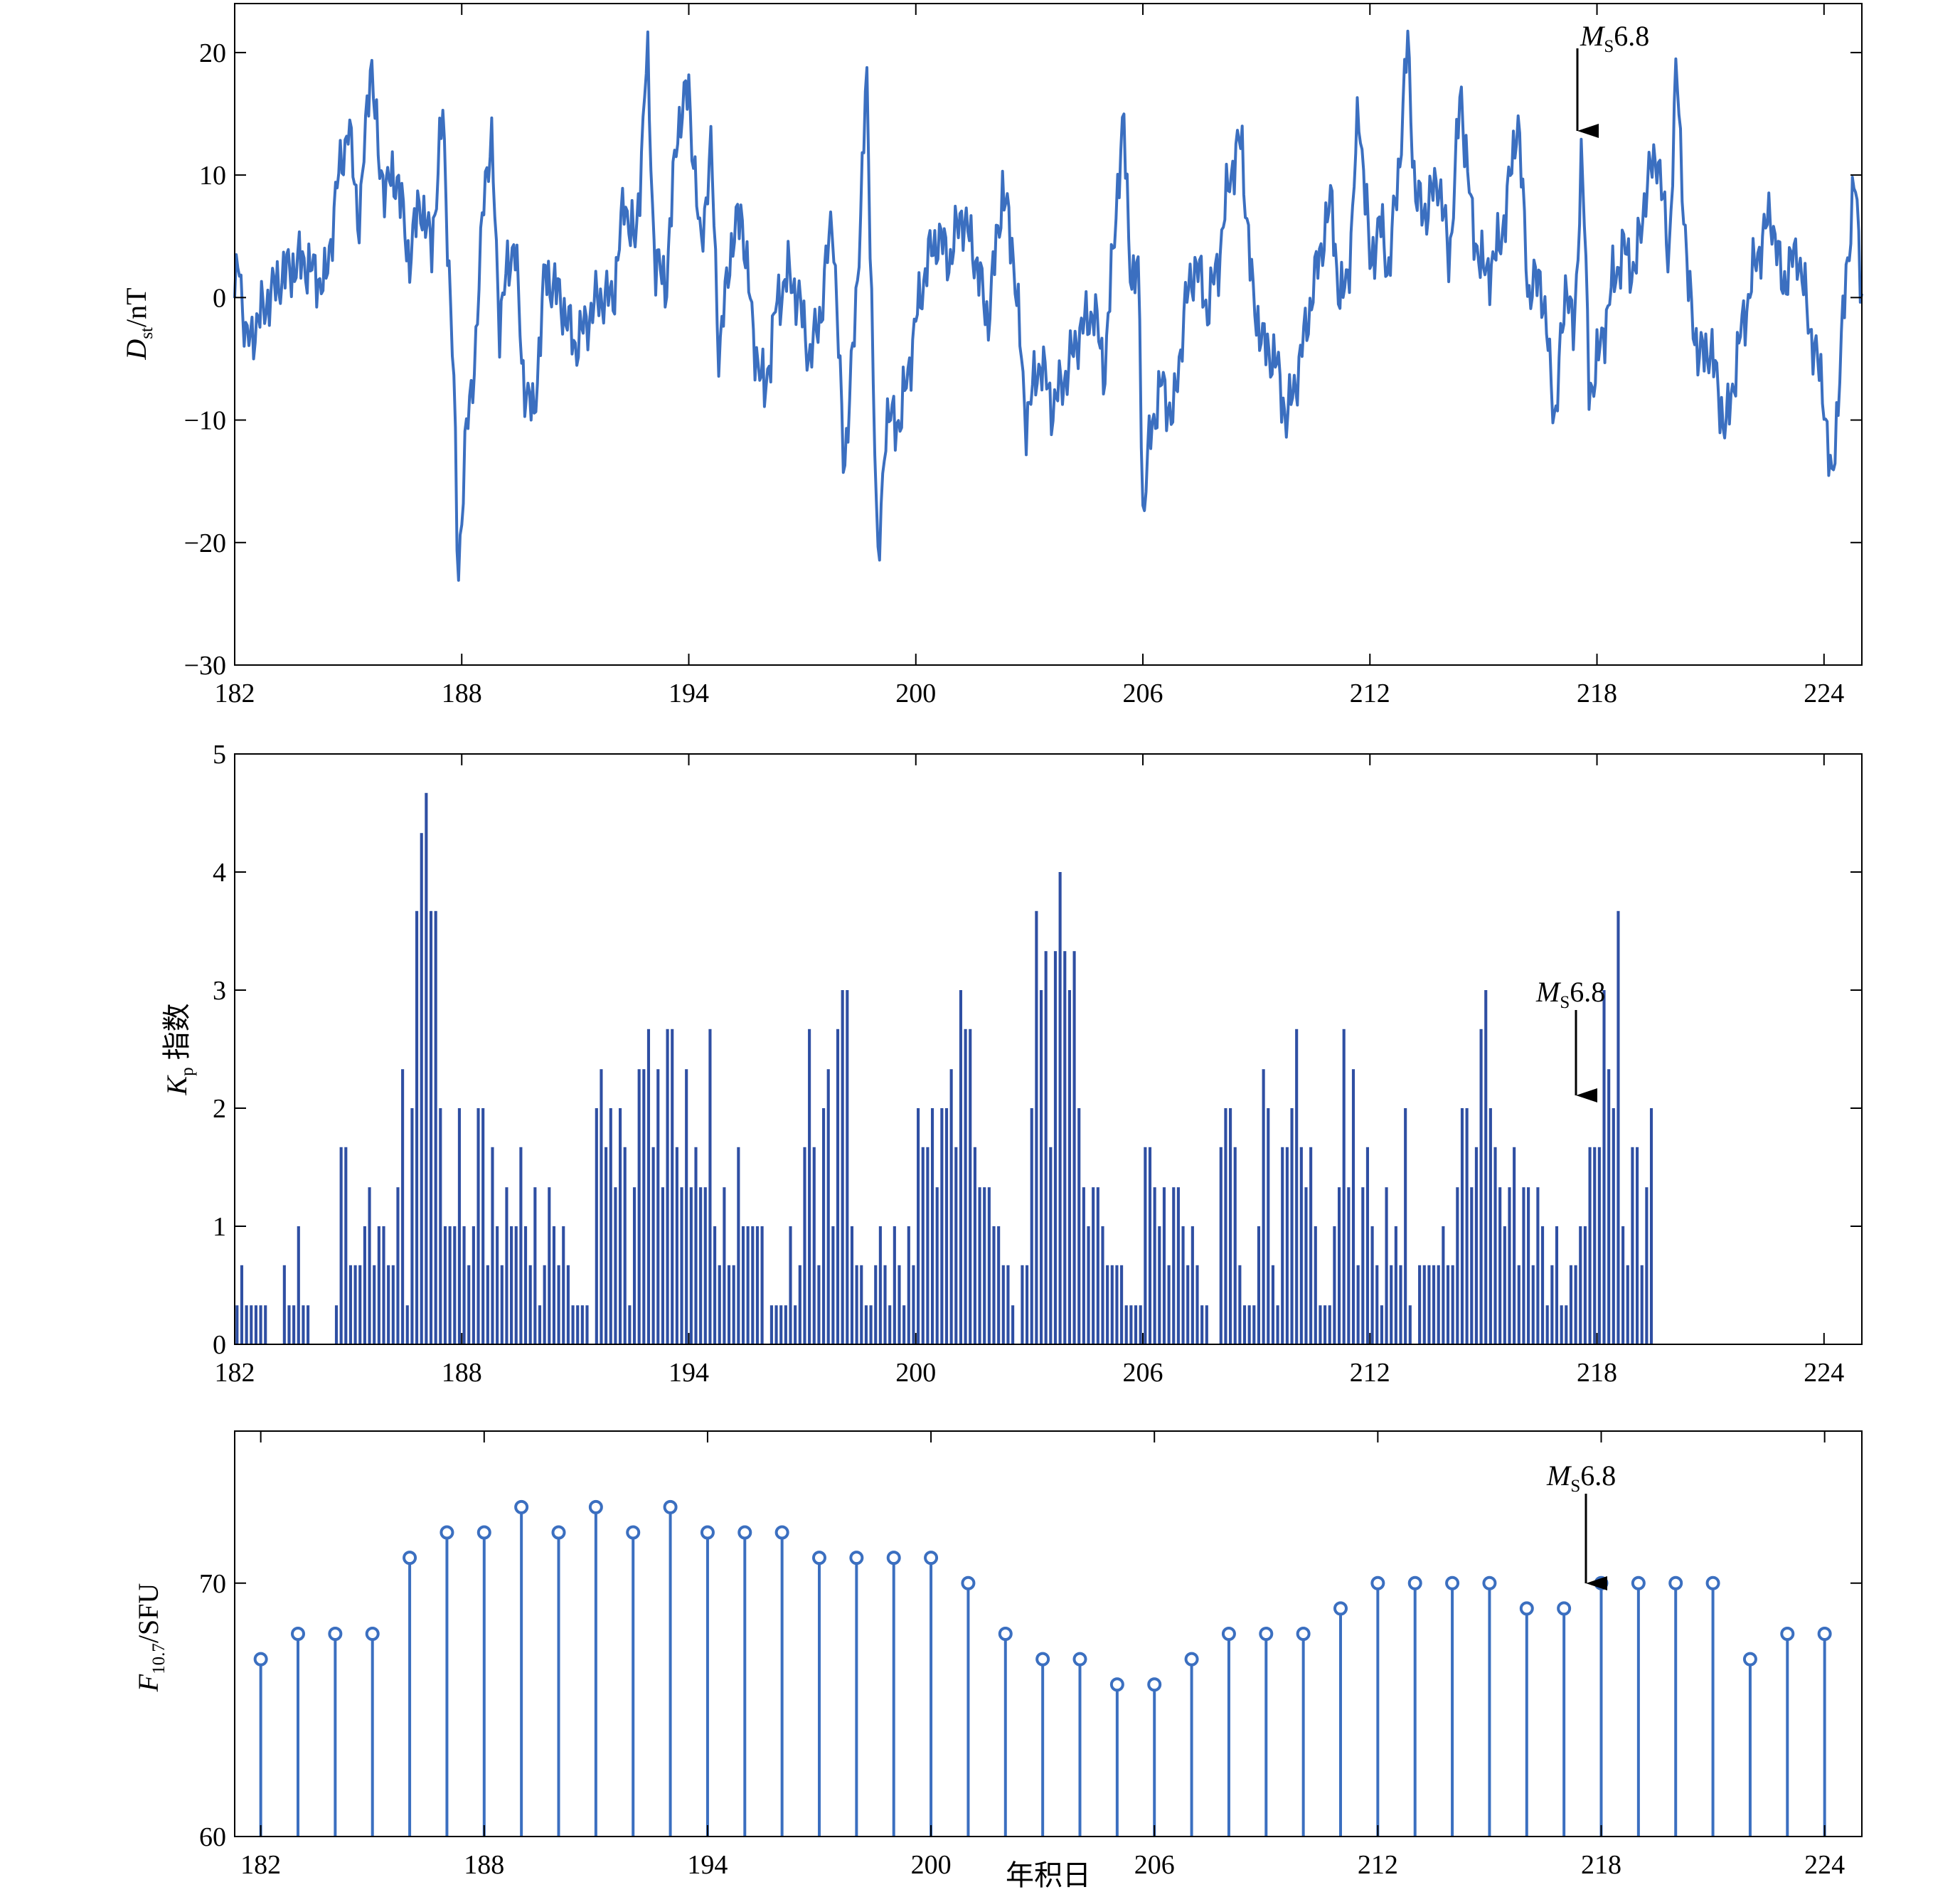 This screenshot has width=1960, height=1892. Describe the element at coordinates (1824, 693) in the screenshot. I see `dst-x-tick-label: 224` at that location.